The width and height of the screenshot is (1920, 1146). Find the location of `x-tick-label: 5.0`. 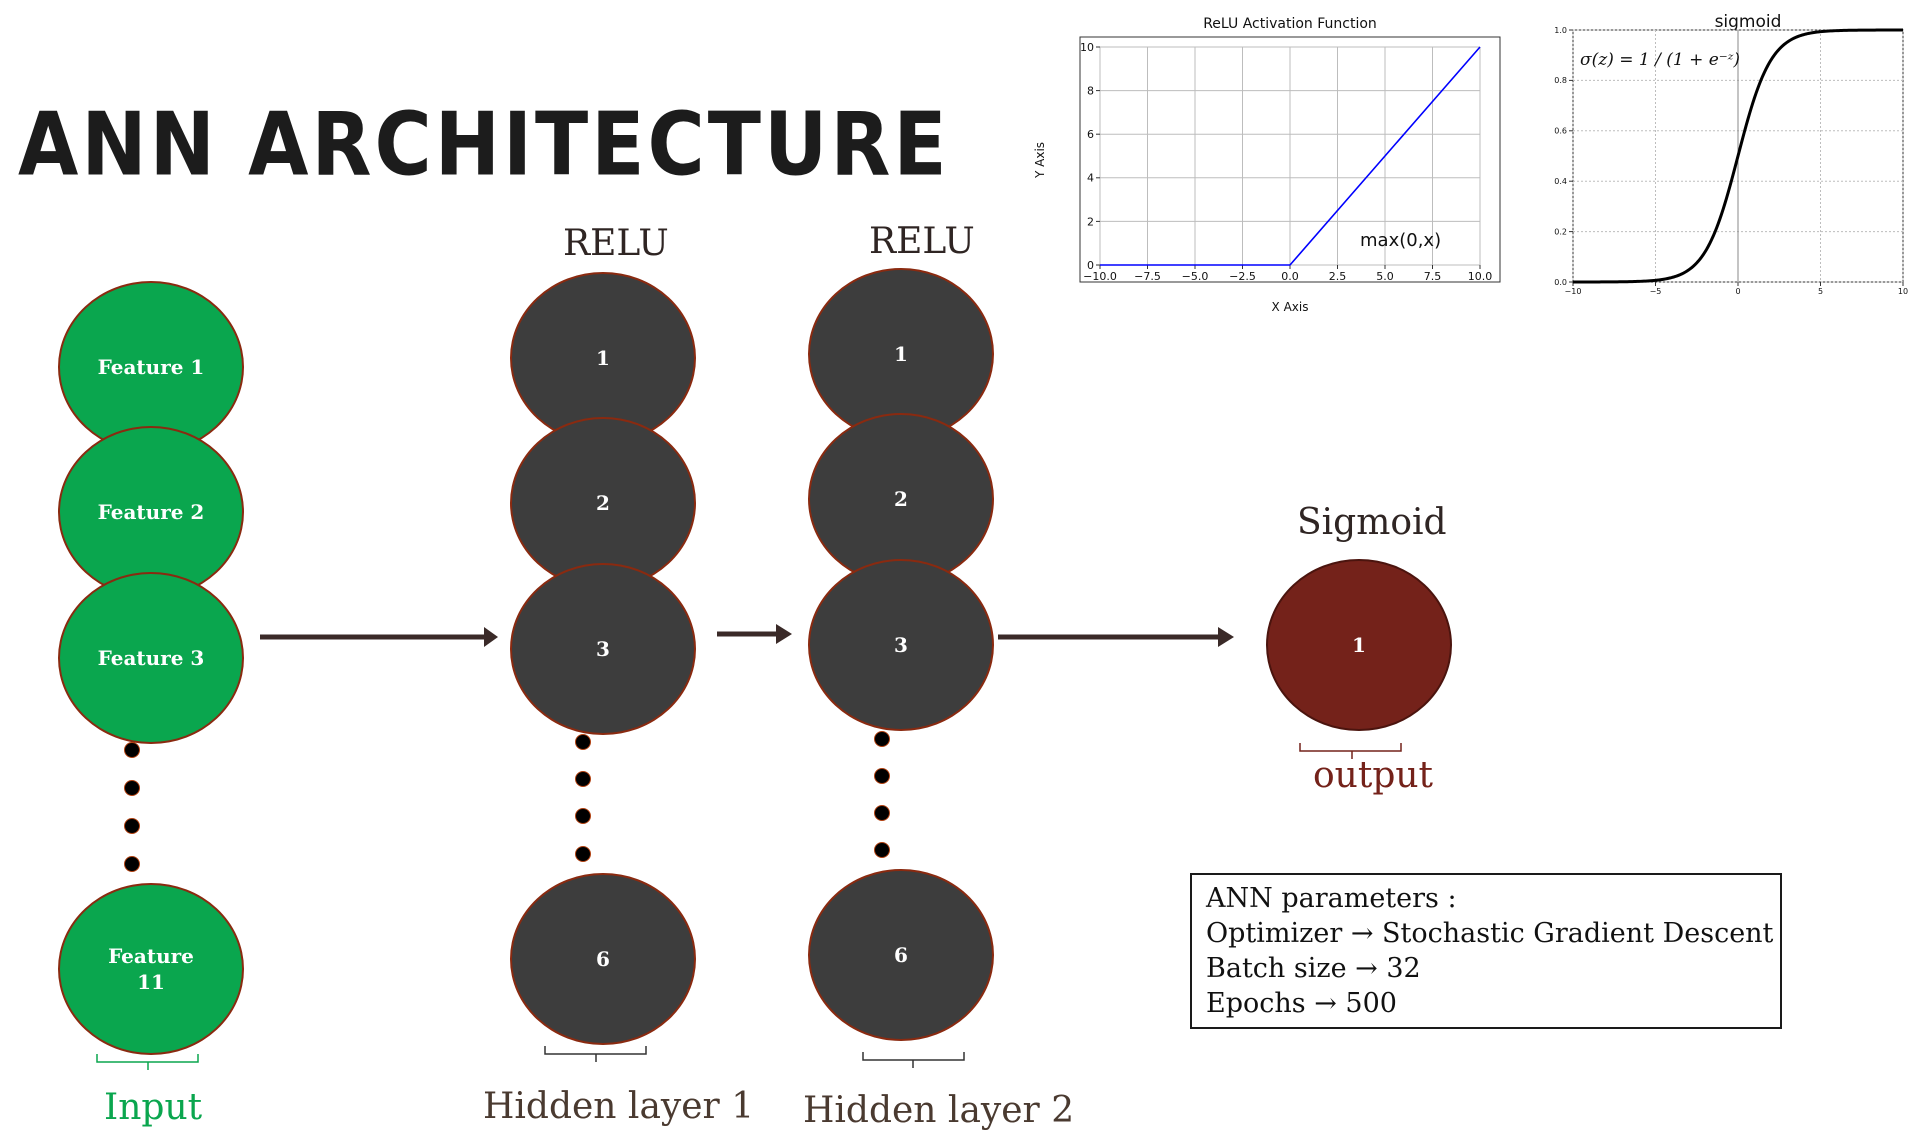

x-tick-label: 5.0 is located at coordinates (1385, 276).